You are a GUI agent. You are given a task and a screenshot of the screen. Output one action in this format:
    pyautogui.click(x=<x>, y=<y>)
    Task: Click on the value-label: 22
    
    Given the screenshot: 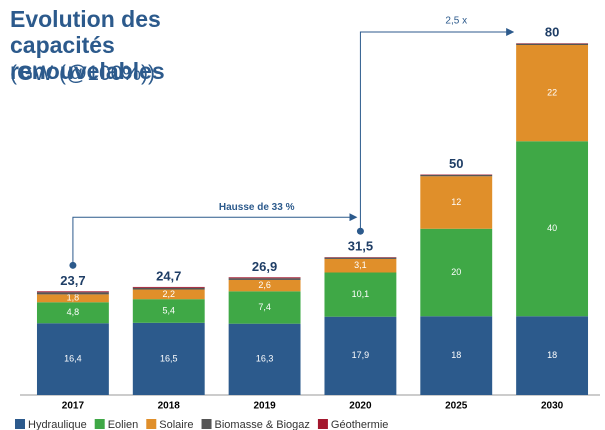 What is the action you would take?
    pyautogui.click(x=552, y=93)
    